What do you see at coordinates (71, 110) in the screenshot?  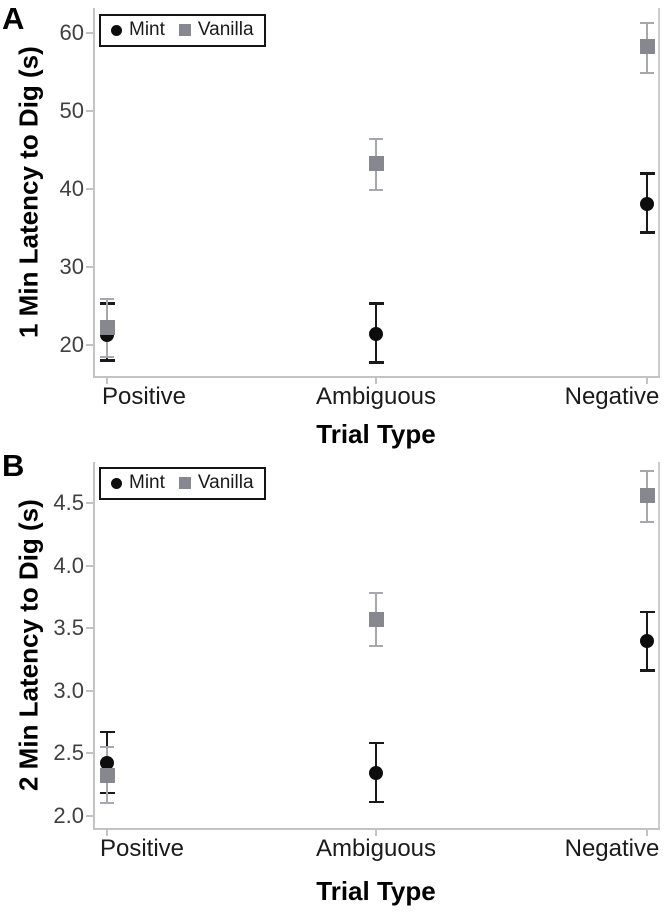 I see `panel-a-y-tick-label: 50` at bounding box center [71, 110].